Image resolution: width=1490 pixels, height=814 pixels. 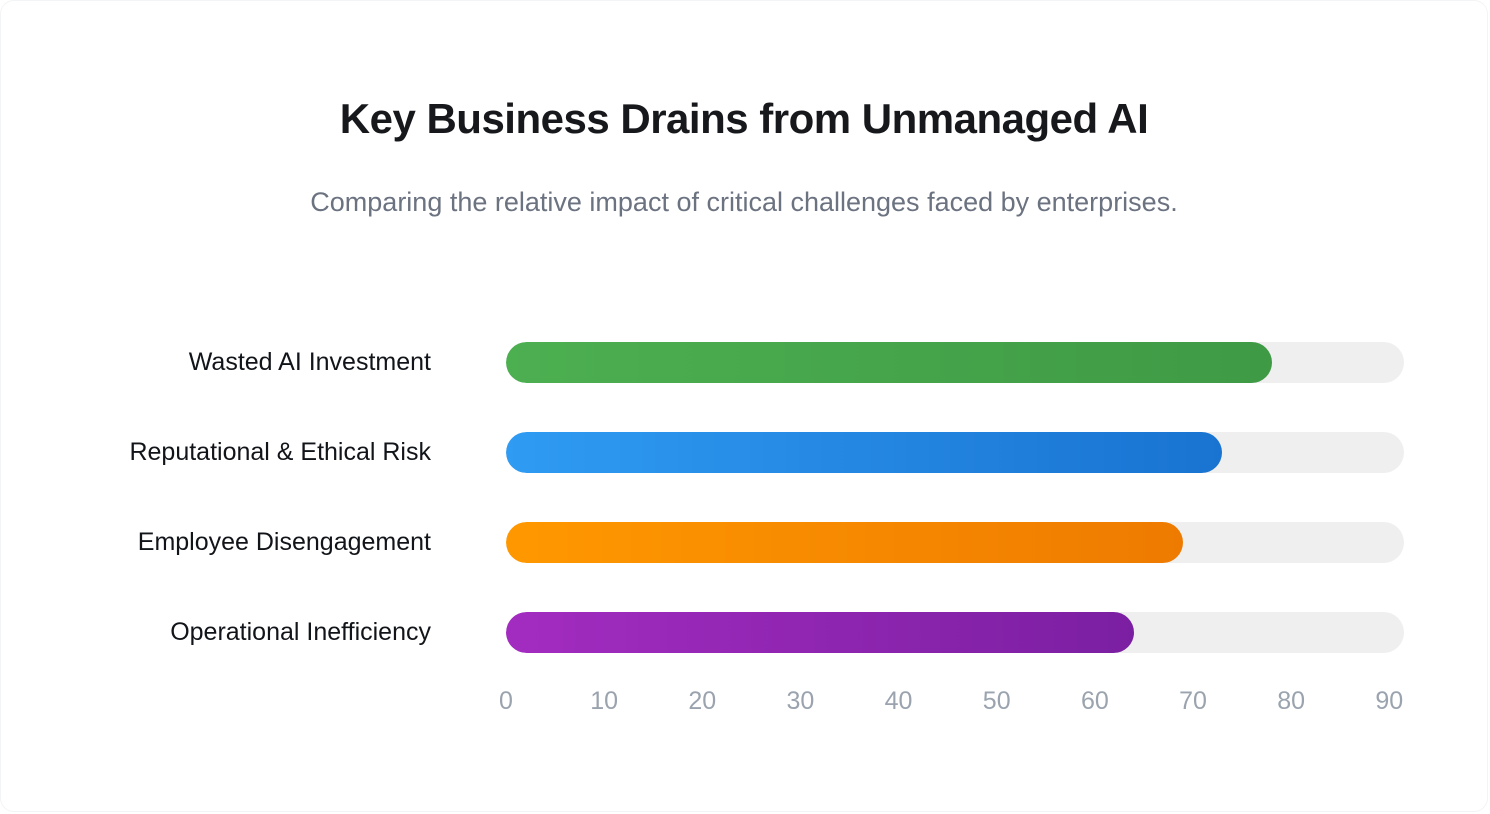 I want to click on chart-row: Employee Disengagement, so click(x=744, y=542).